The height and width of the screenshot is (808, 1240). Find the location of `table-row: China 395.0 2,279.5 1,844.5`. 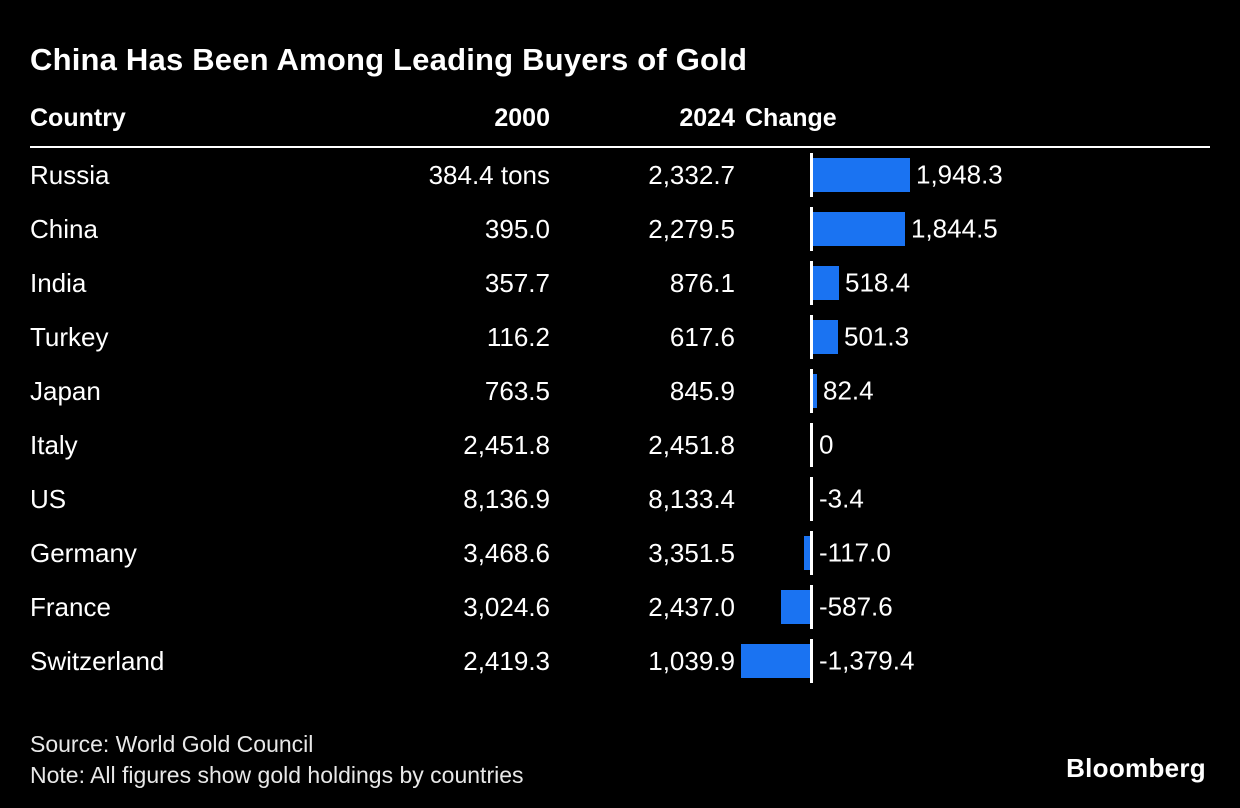

table-row: China 395.0 2,279.5 1,844.5 is located at coordinates (620, 229).